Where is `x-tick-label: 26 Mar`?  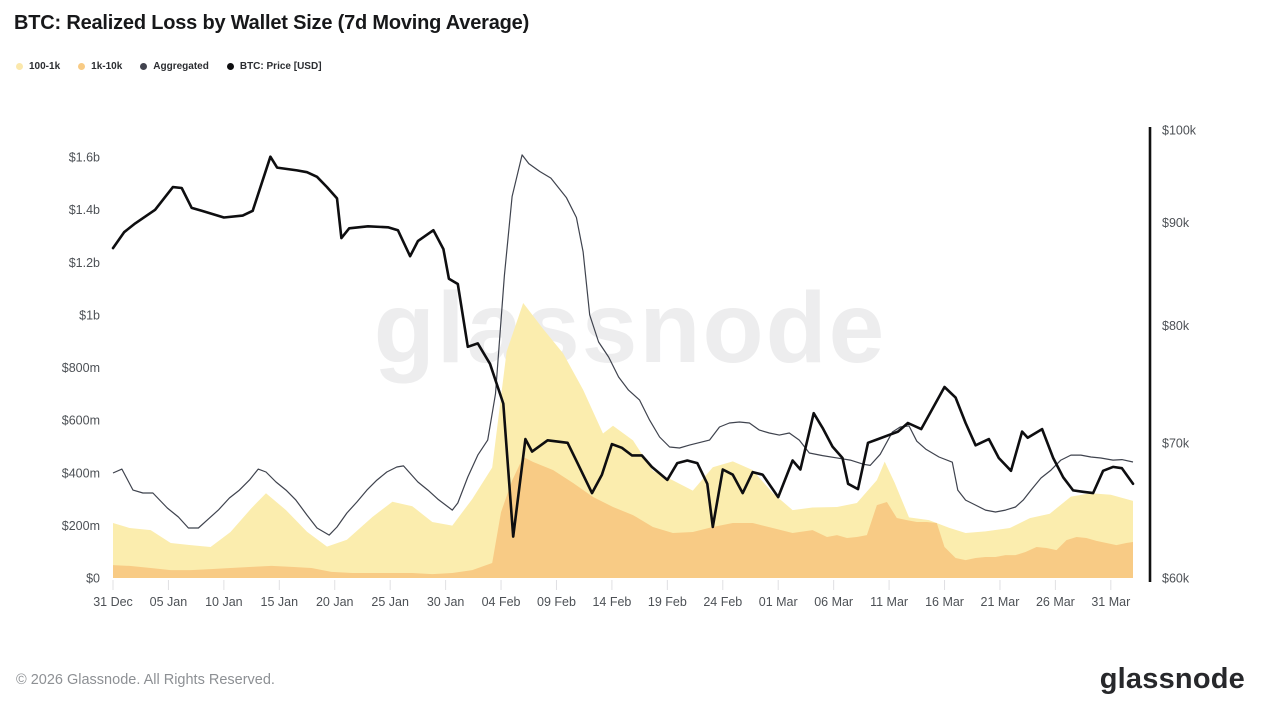 x-tick-label: 26 Mar is located at coordinates (1055, 602).